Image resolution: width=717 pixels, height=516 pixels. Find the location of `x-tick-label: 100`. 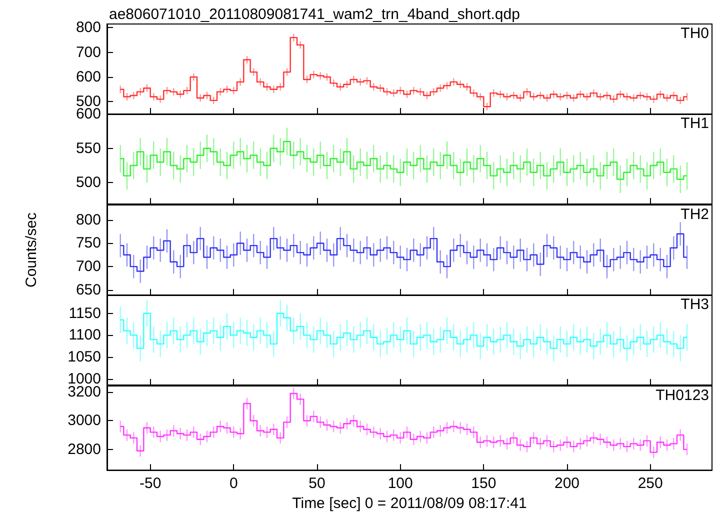

x-tick-label: 100 is located at coordinates (400, 483).